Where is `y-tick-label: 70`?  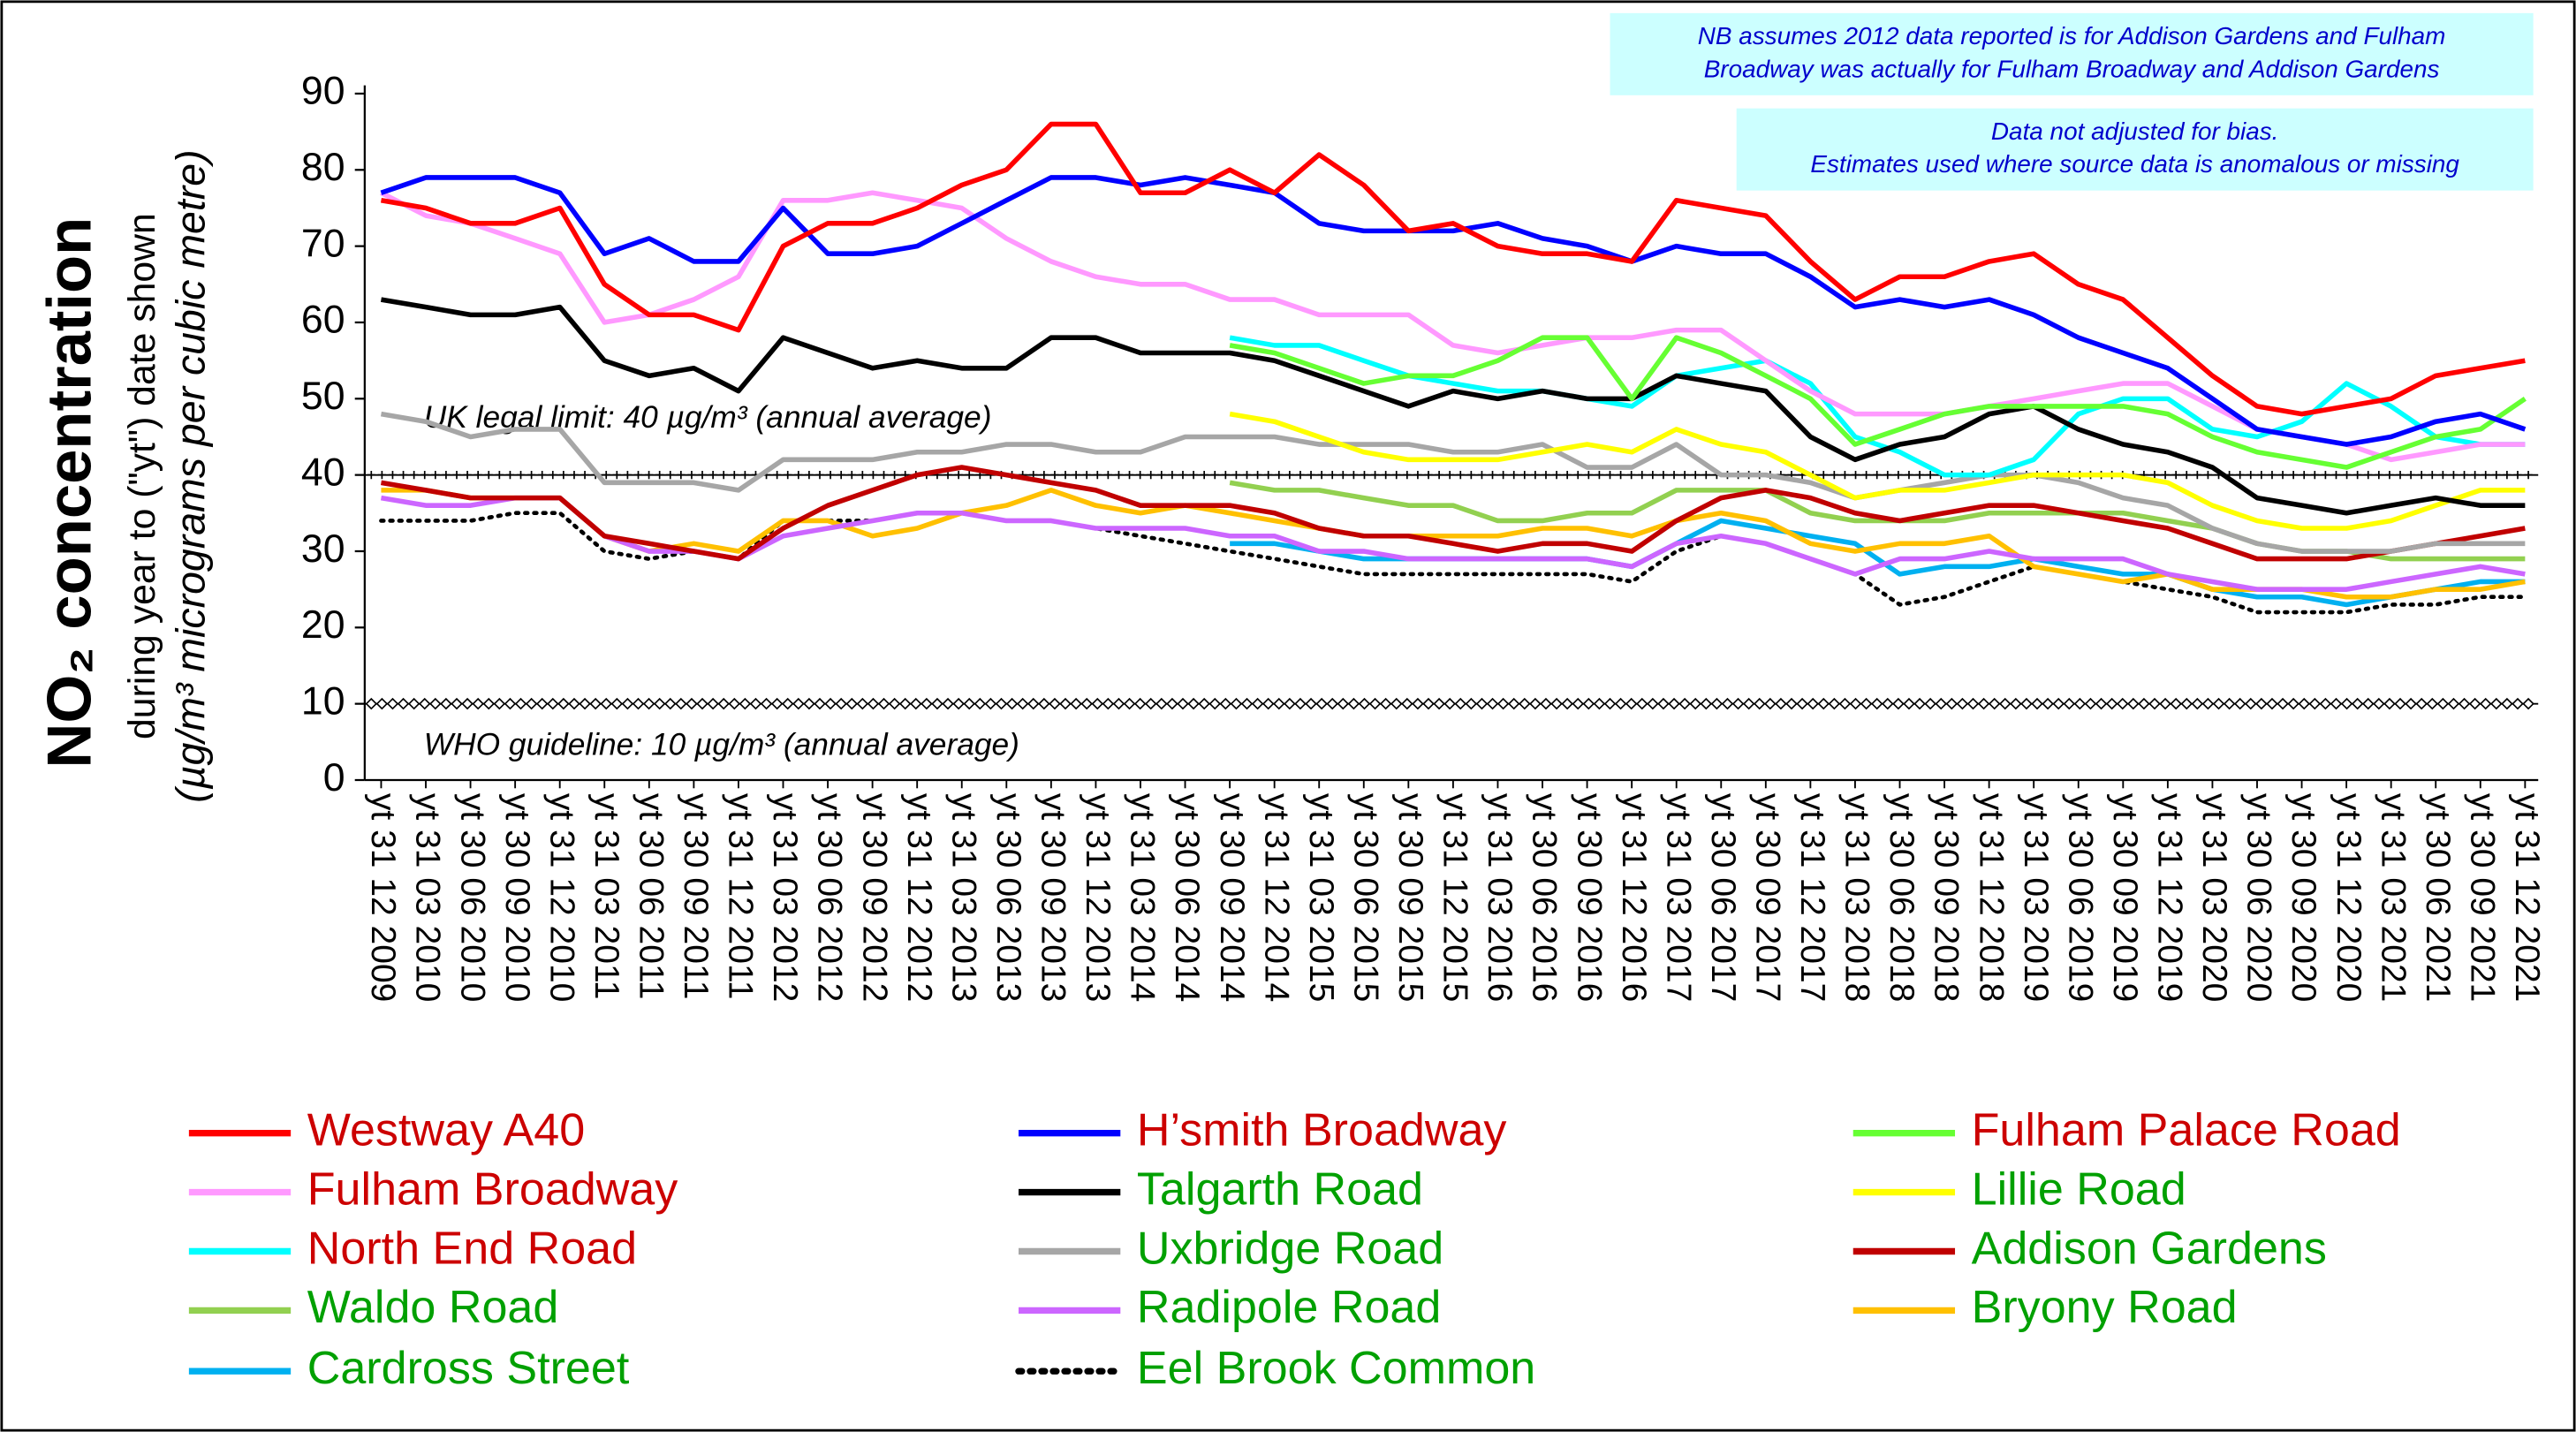
y-tick-label: 70 is located at coordinates (323, 244).